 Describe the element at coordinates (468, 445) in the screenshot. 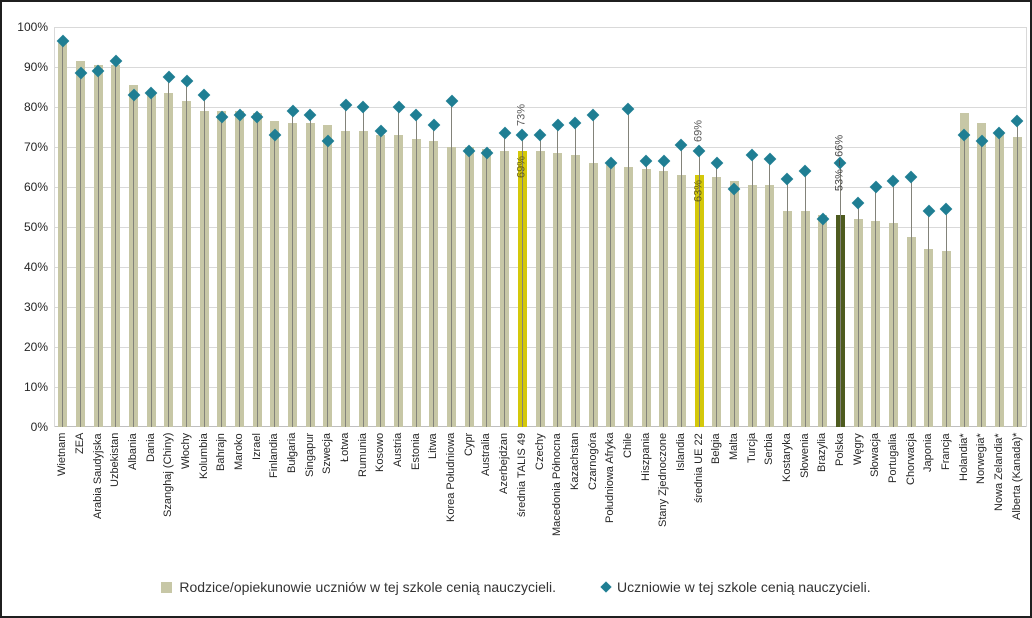

I see `x-label-Cypr: Cypr` at that location.